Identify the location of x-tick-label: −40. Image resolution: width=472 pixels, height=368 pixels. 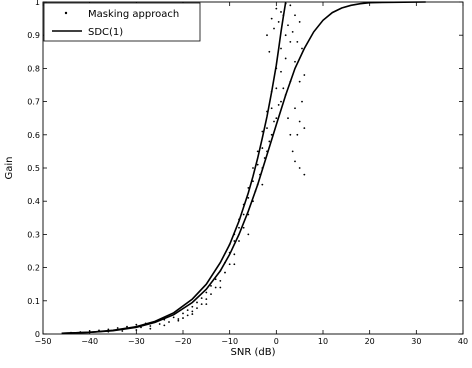
(89, 341).